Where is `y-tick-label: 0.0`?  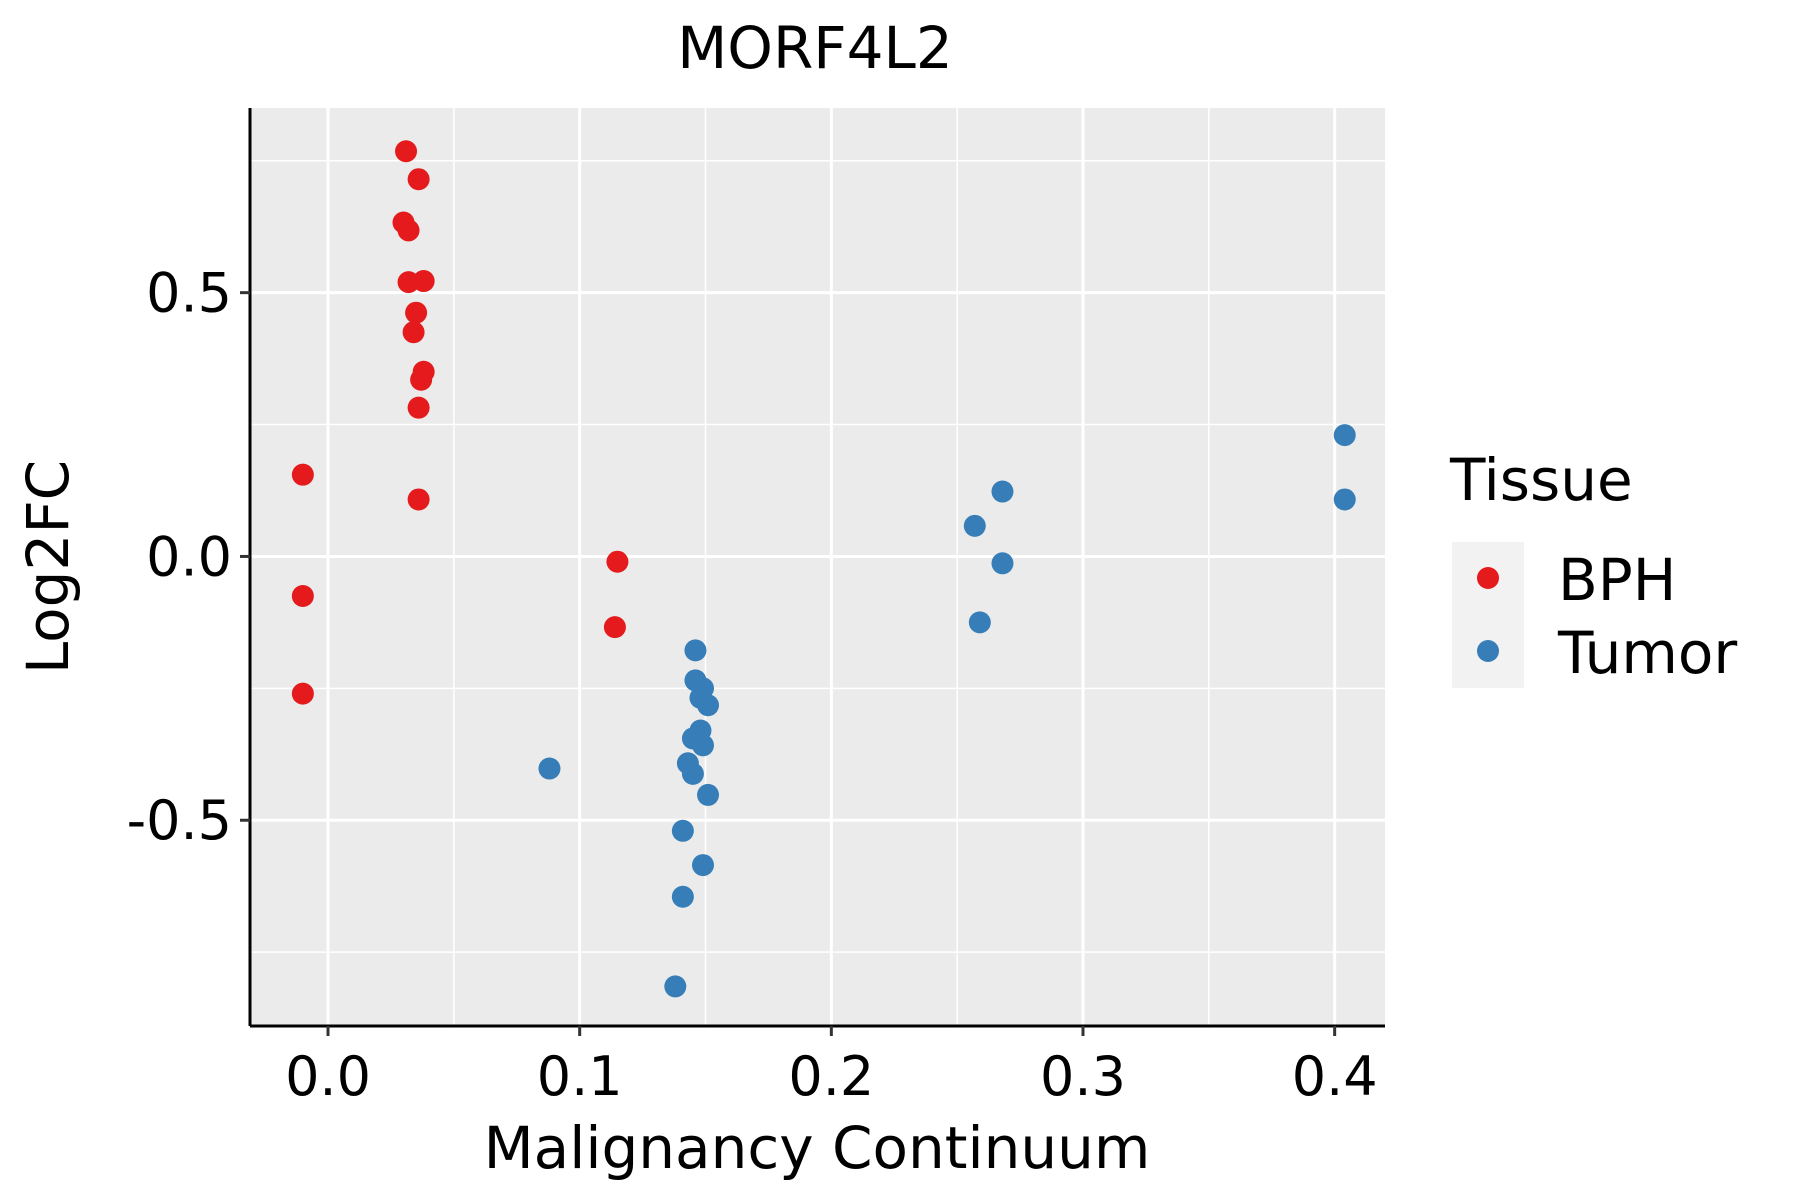
y-tick-label: 0.0 is located at coordinates (189, 556).